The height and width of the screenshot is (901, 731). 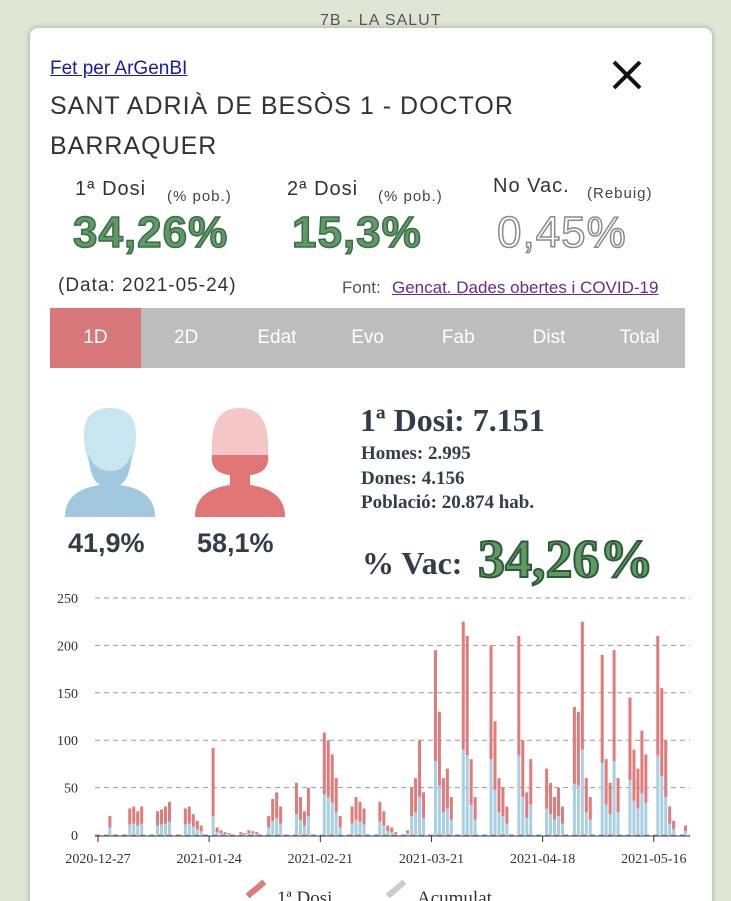 What do you see at coordinates (396, 889) in the screenshot?
I see `legend-swatch` at bounding box center [396, 889].